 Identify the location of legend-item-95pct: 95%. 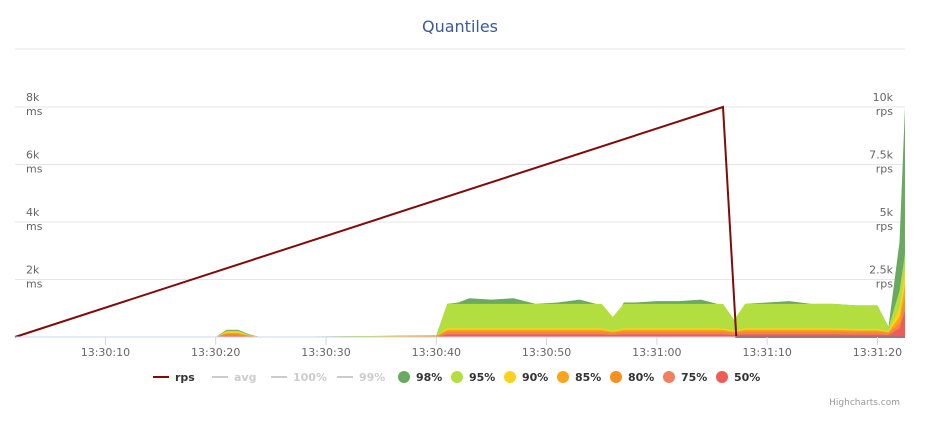
(473, 377).